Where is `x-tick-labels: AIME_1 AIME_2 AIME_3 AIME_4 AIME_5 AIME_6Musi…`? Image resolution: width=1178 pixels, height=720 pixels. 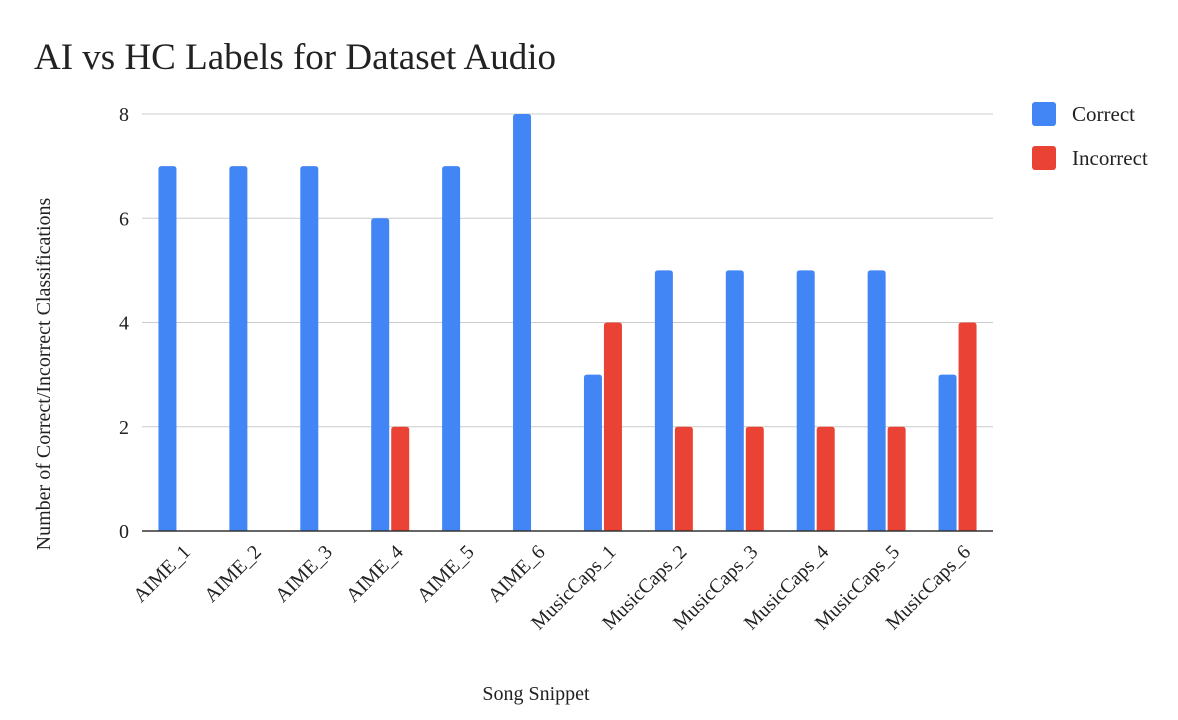
x-tick-labels: AIME_1 AIME_2 AIME_3 AIME_4 AIME_5 AIME_6Musi… is located at coordinates (552, 587).